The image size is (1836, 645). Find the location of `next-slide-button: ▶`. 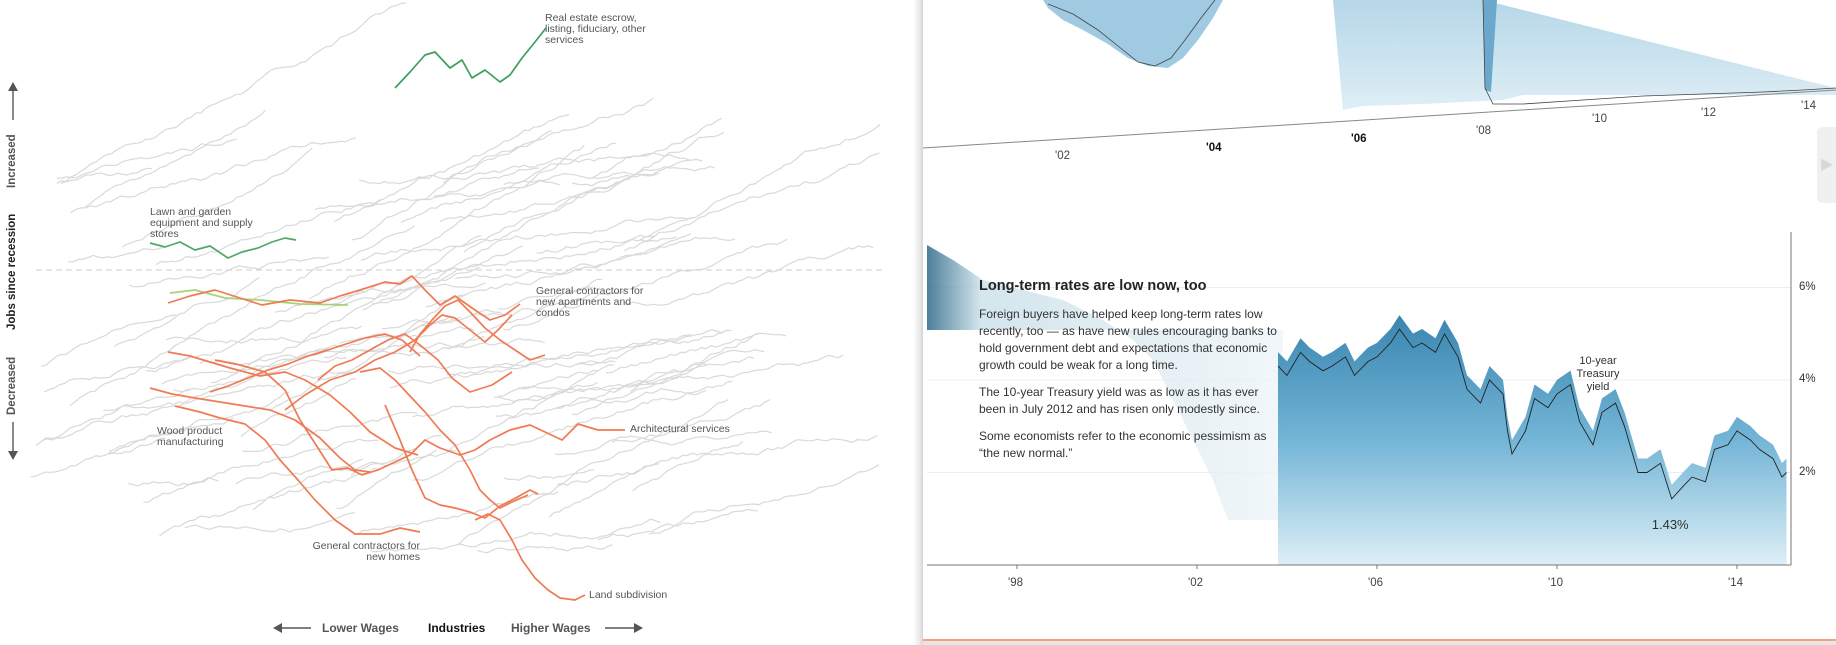

next-slide-button: ▶ is located at coordinates (1826, 165).